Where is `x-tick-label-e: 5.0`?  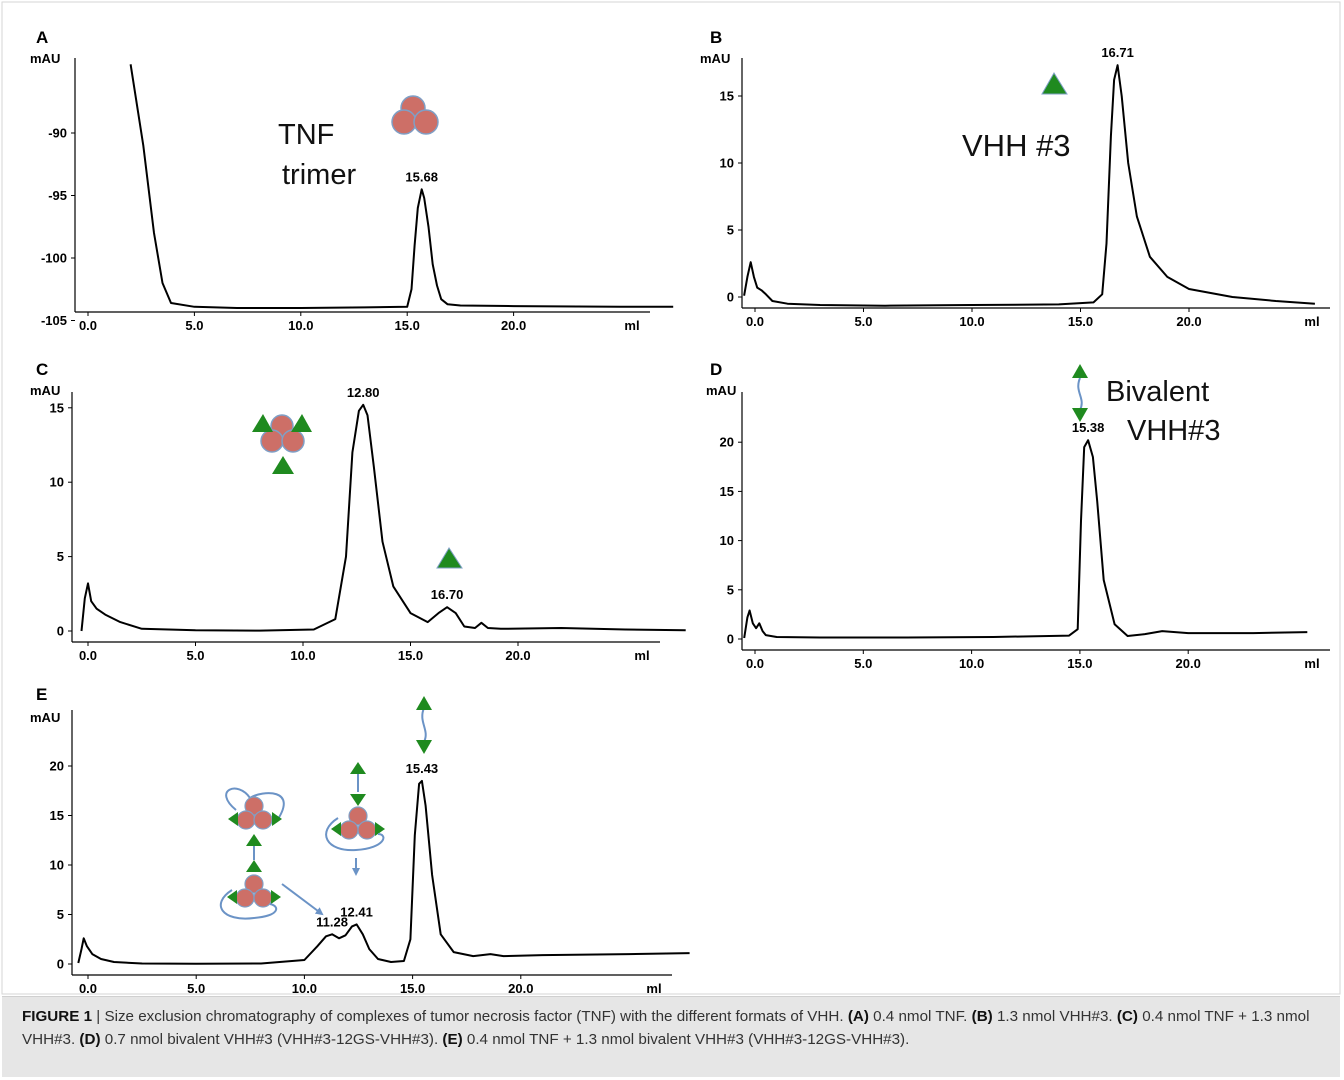 x-tick-label-e: 5.0 is located at coordinates (196, 988).